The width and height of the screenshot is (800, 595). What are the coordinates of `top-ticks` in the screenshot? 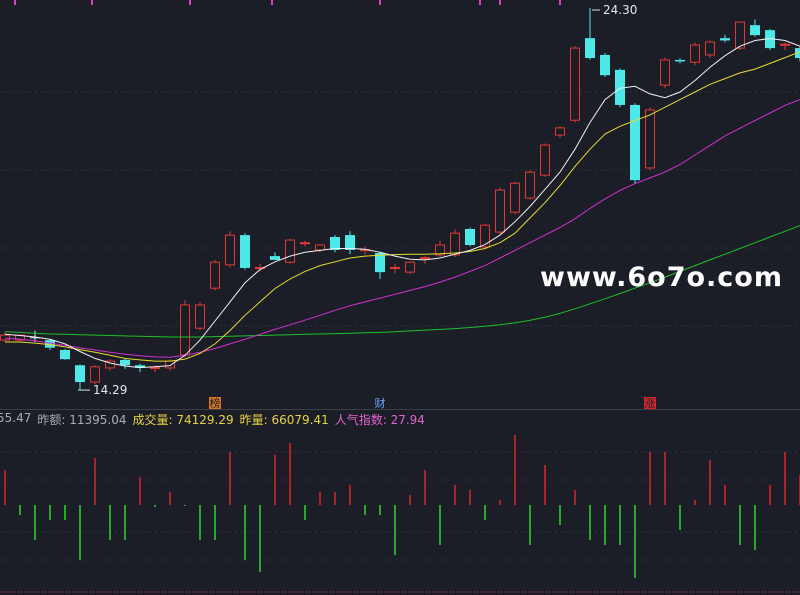 It's located at (287, 2).